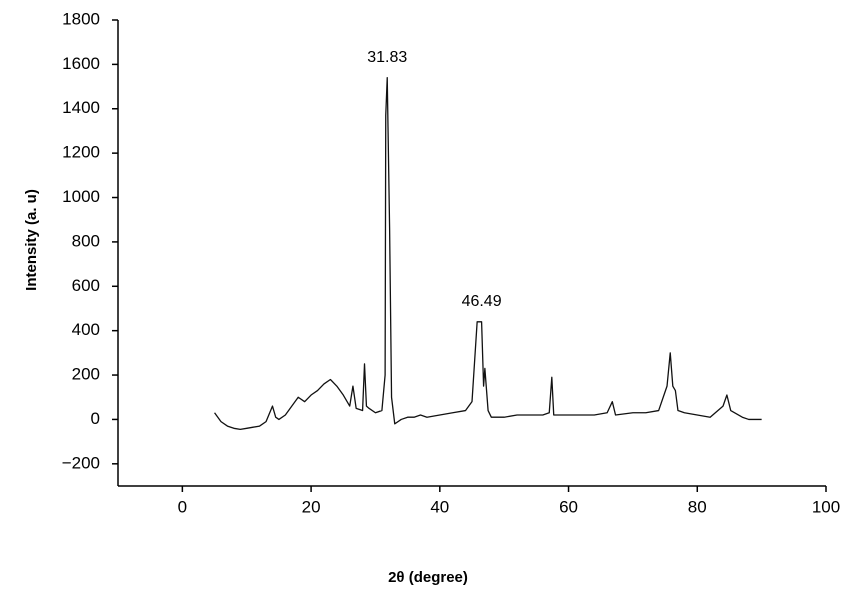  What do you see at coordinates (31, 240) in the screenshot?
I see `y-axis-label: Intensity (a. u)` at bounding box center [31, 240].